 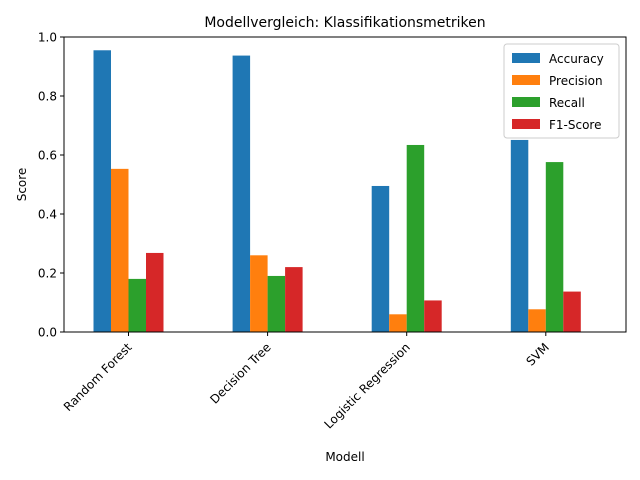 I want to click on y-tick-label: 0.4, so click(x=47, y=215).